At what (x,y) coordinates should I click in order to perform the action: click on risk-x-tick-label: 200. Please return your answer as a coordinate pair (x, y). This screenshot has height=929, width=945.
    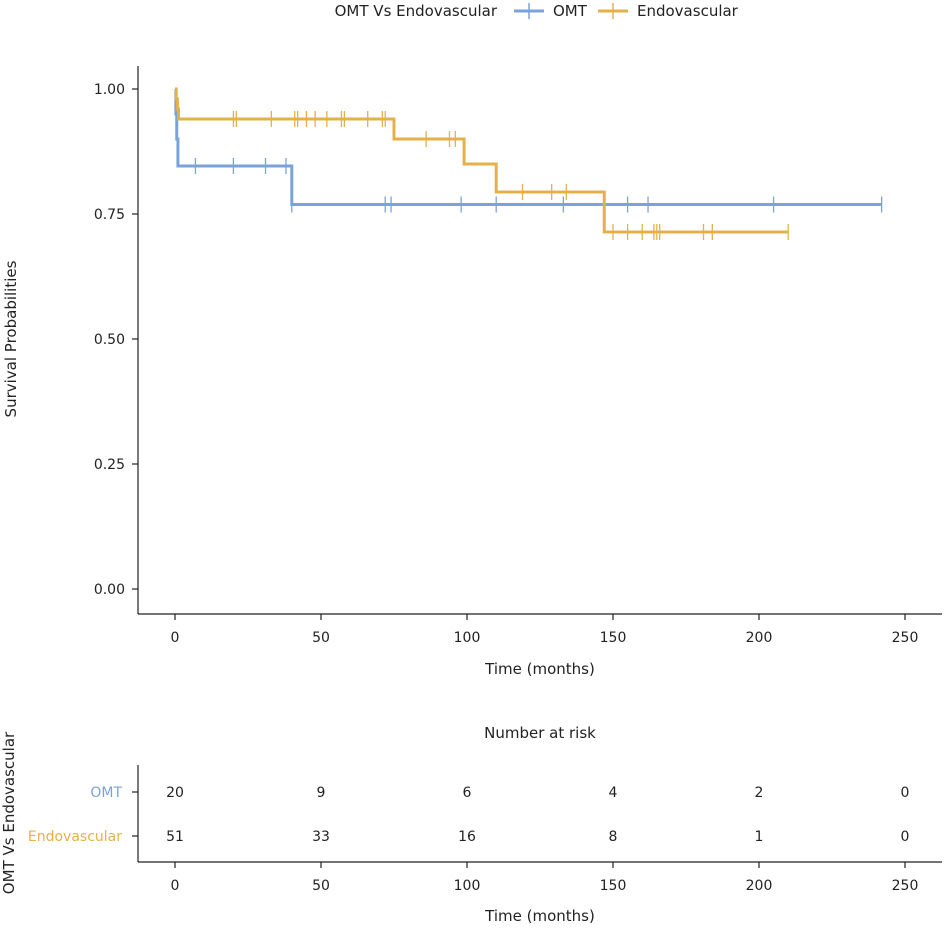
    Looking at the image, I should click on (759, 886).